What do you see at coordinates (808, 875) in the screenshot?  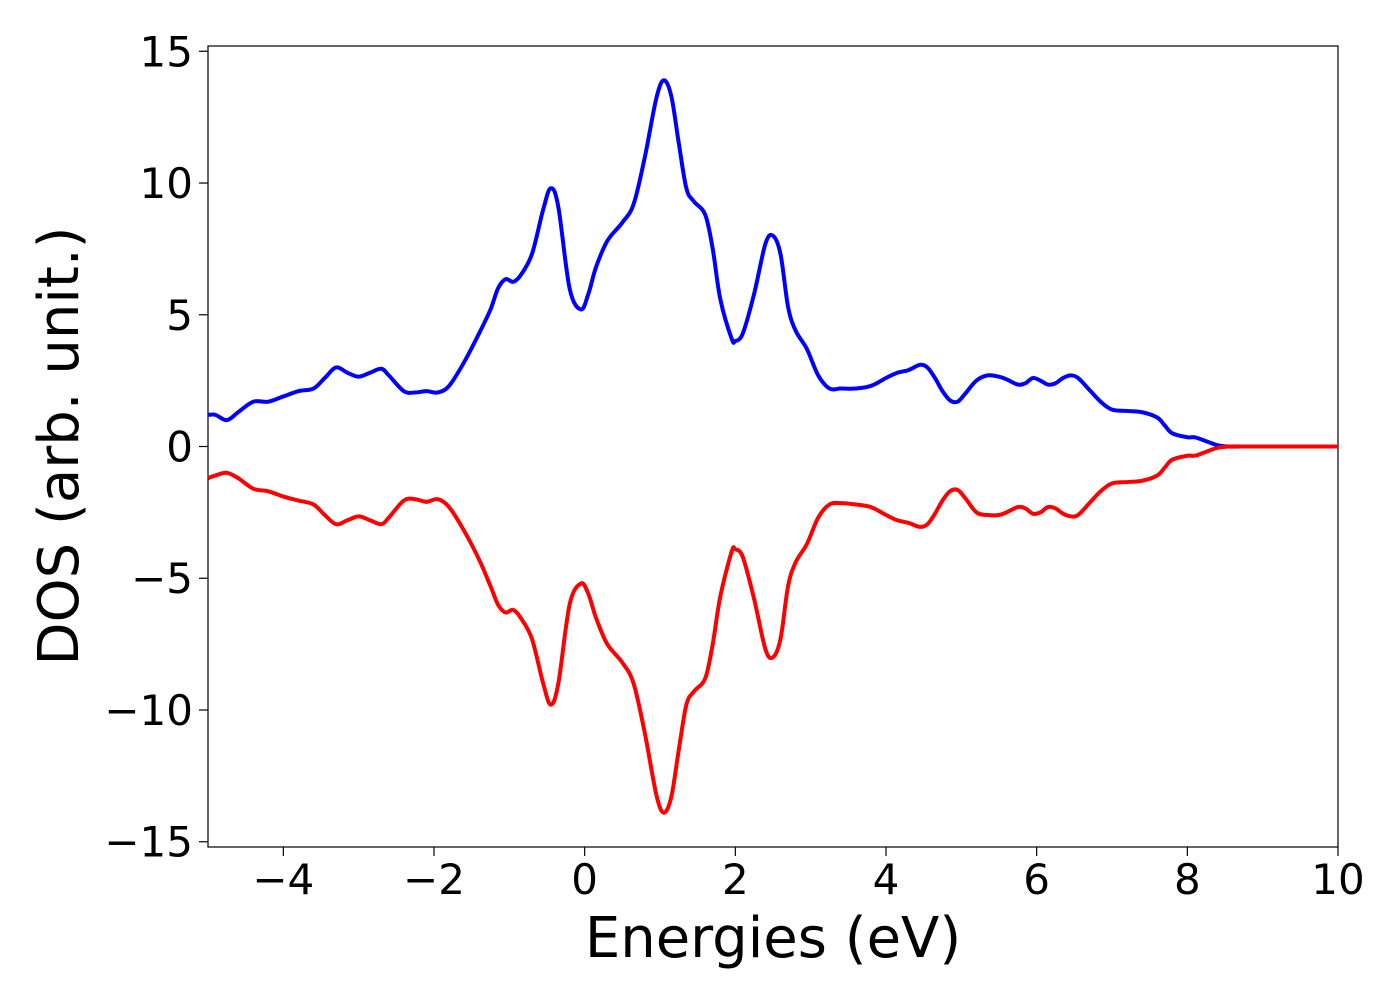 I see `x-axis: −4 −2 0 2 4 6 8 10` at bounding box center [808, 875].